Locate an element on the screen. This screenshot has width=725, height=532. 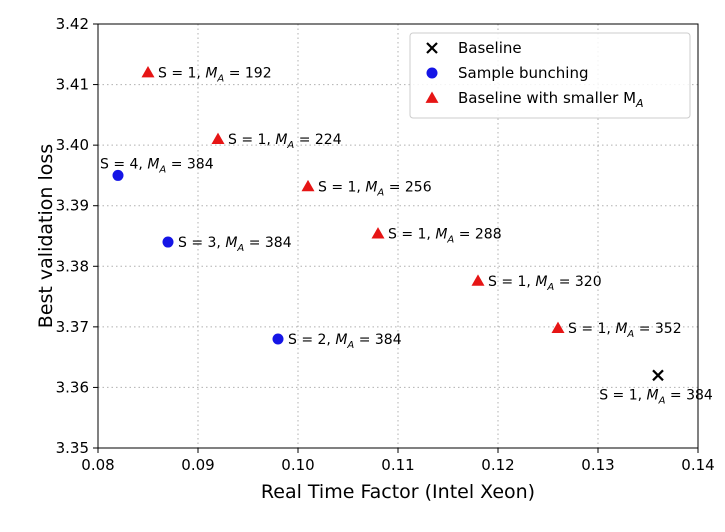
x-tick-label: 0.10 is located at coordinates (297, 465).